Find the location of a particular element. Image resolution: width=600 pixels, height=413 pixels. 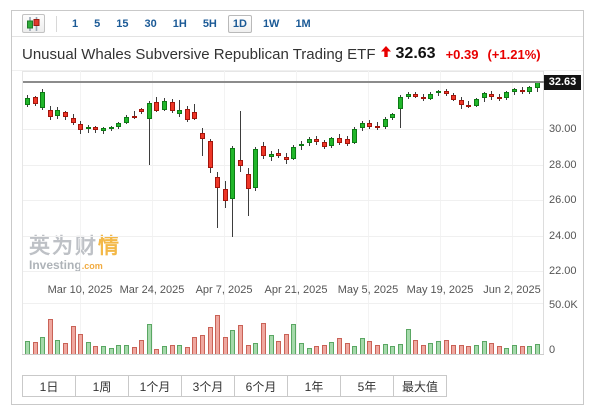

price-tick-label: 30.00 is located at coordinates (563, 129).